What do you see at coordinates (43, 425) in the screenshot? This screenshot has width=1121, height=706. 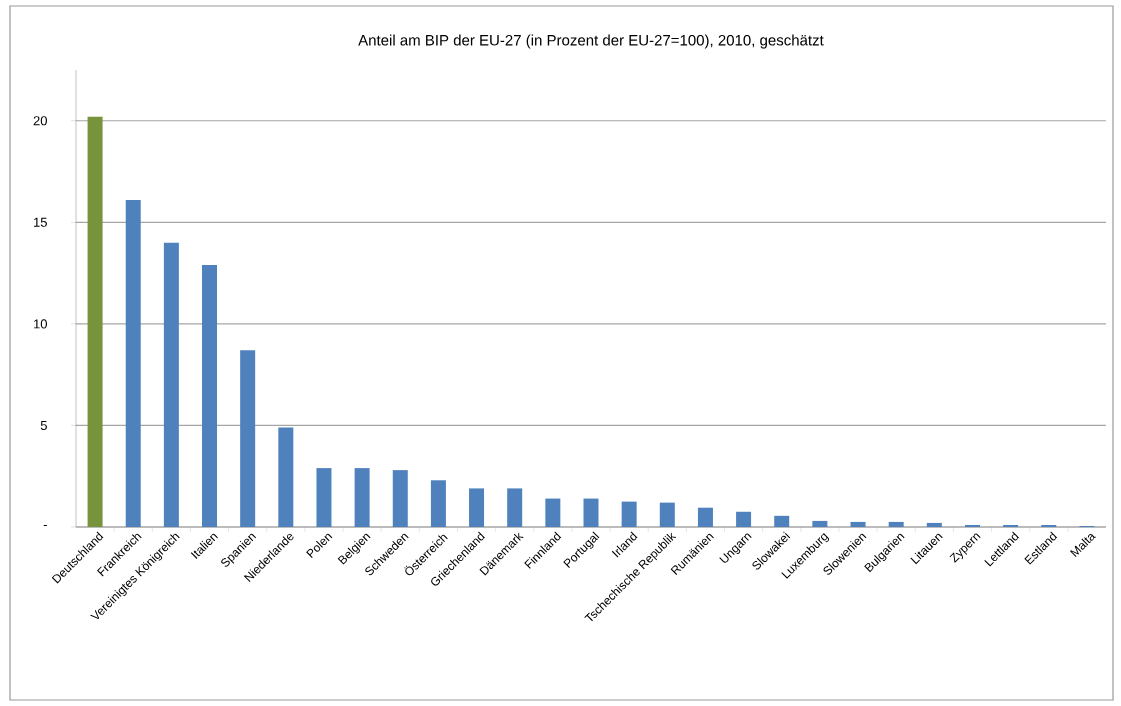 I see `y-tick-label: 5` at bounding box center [43, 425].